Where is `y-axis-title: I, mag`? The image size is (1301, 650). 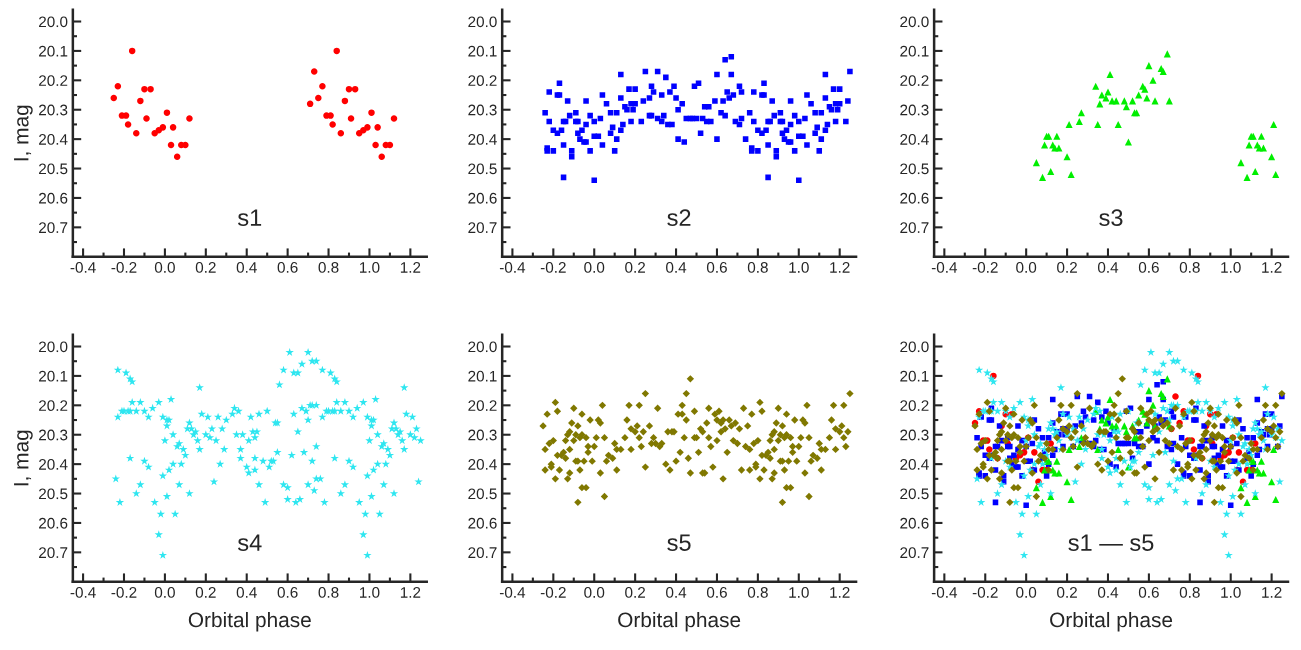 y-axis-title: I, mag is located at coordinates (23, 133).